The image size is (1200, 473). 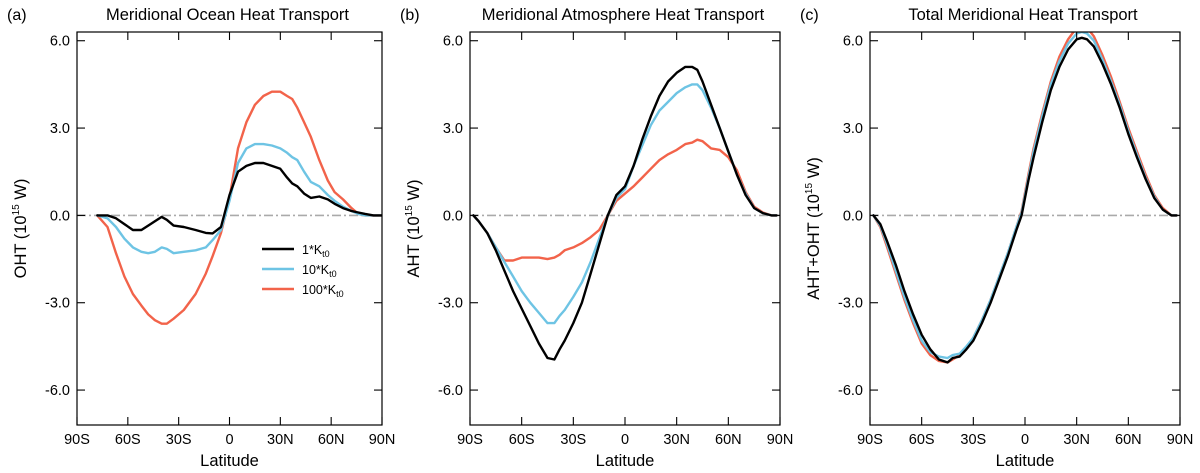 What do you see at coordinates (414, 193) in the screenshot?
I see `panel-b-ylabel-suffix: W)` at bounding box center [414, 193].